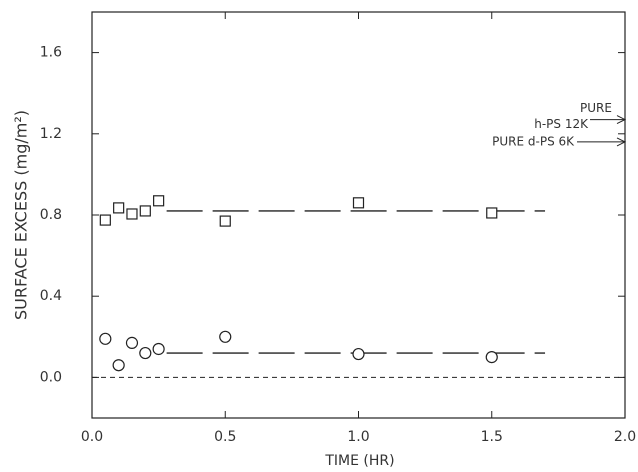 The height and width of the screenshot is (472, 638). Describe the element at coordinates (358, 437) in the screenshot. I see `x-tick-label: 1.0` at that location.